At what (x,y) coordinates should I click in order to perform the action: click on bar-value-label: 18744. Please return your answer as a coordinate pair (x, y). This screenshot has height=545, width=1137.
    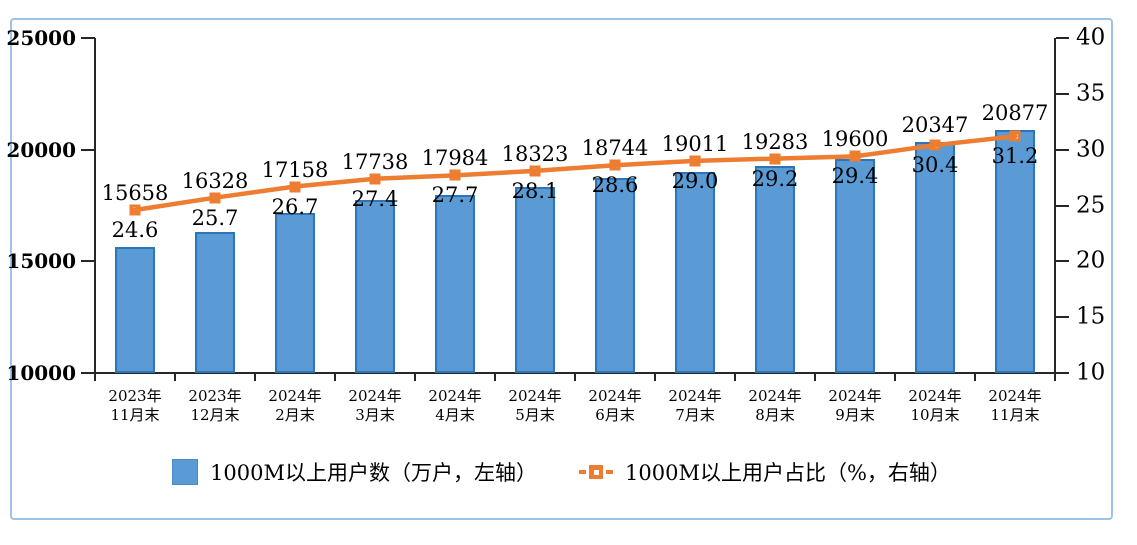
    Looking at the image, I should click on (615, 148).